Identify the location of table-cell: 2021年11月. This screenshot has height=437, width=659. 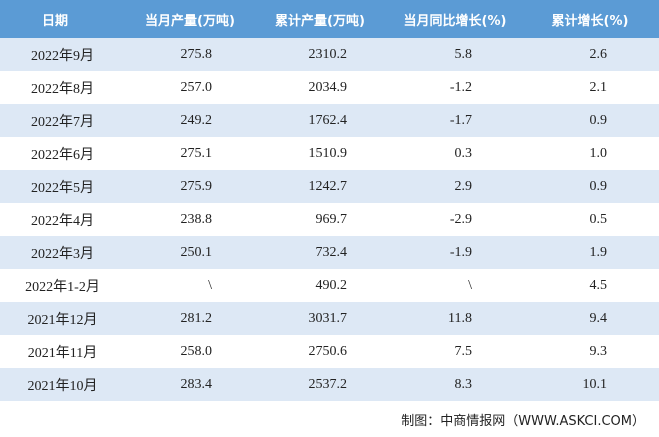
(62, 353).